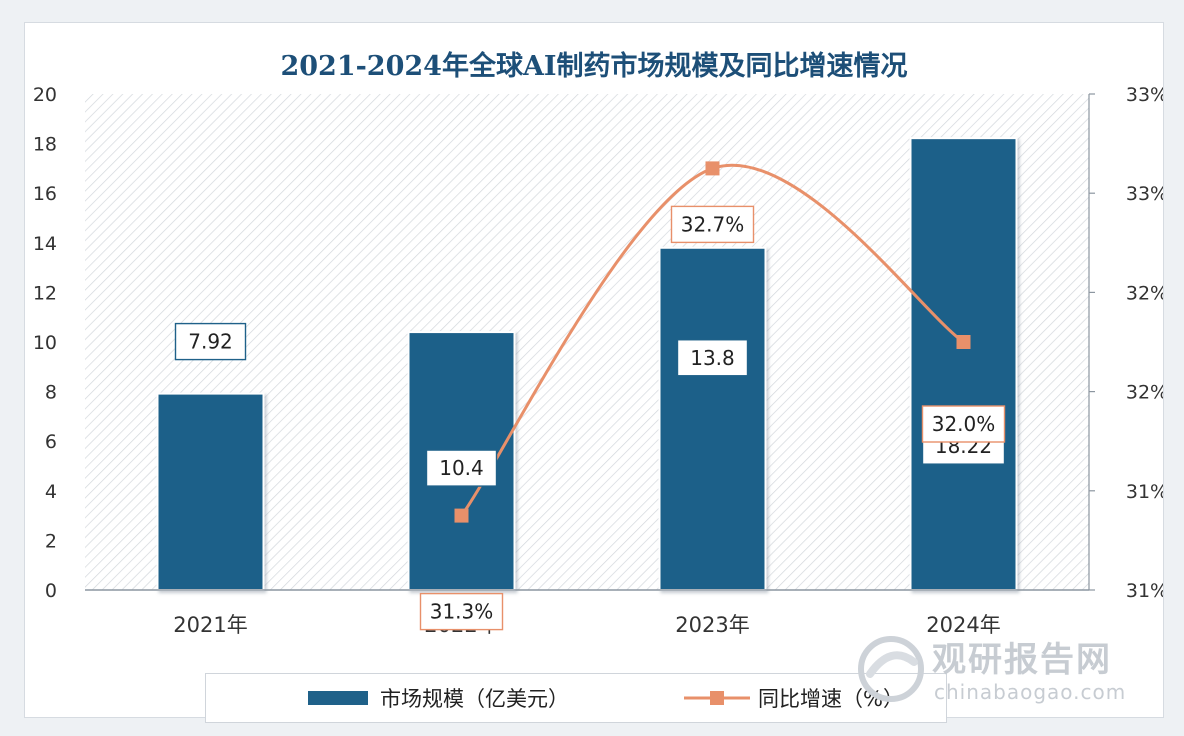 The image size is (1184, 736). Describe the element at coordinates (1030, 692) in the screenshot. I see `watermark-en: chinabaogao.com` at that location.